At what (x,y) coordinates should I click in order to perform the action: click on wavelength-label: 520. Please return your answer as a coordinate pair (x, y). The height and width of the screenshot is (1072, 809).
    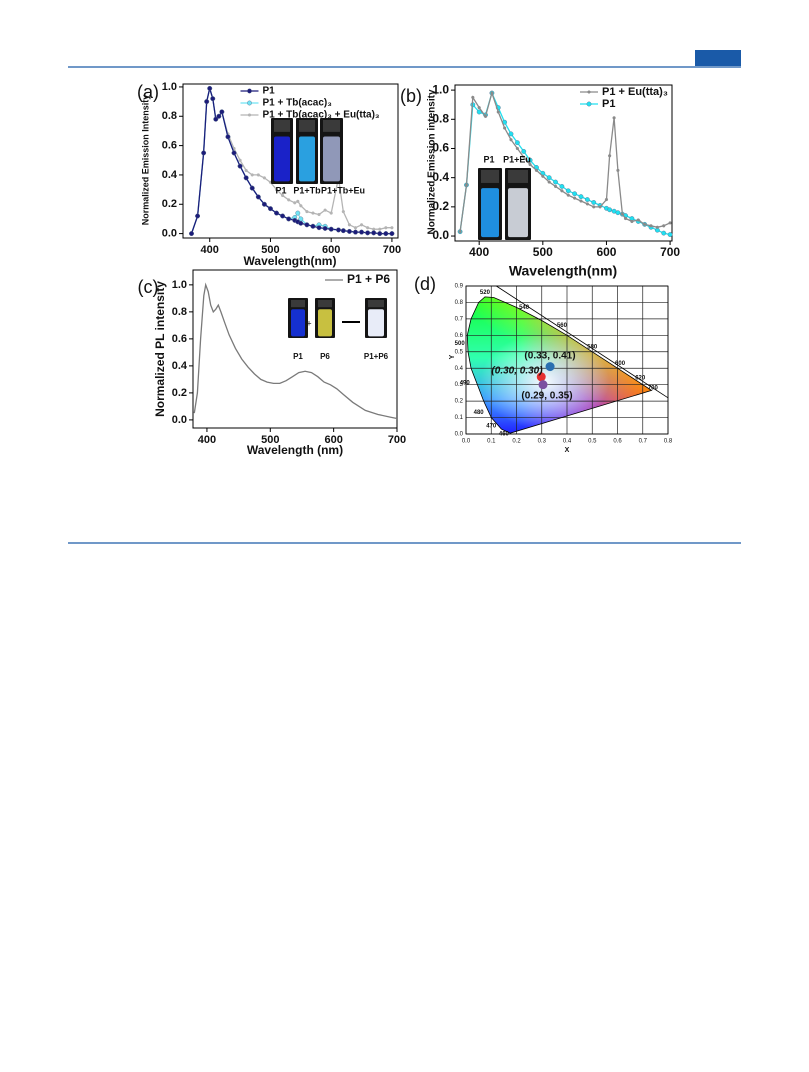
    Looking at the image, I should click on (485, 293).